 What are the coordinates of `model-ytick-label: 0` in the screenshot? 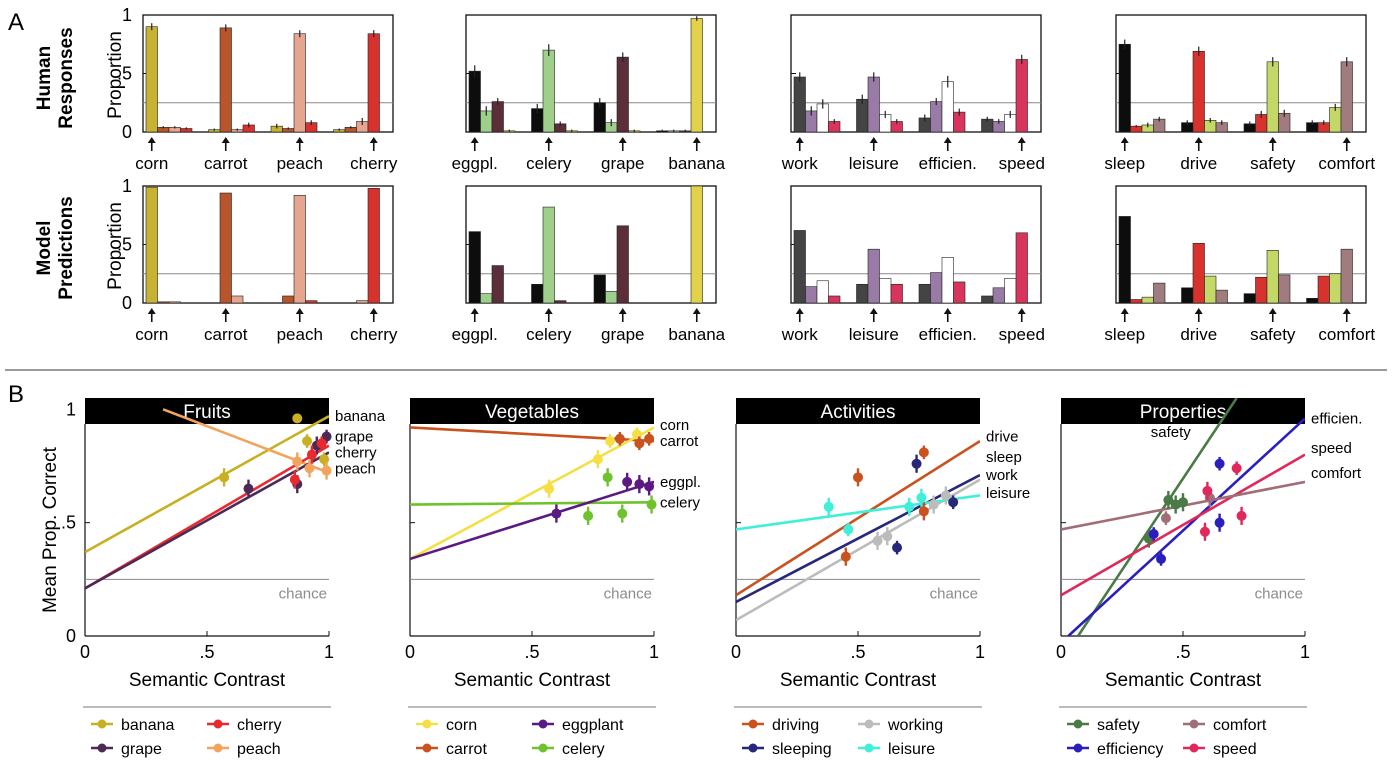 It's located at (127, 303).